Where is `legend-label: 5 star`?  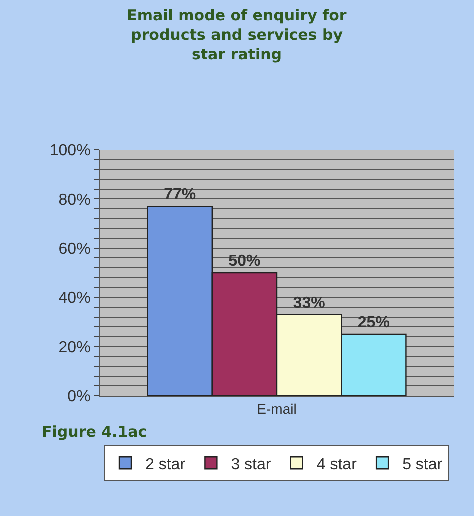
legend-label: 5 star is located at coordinates (423, 465).